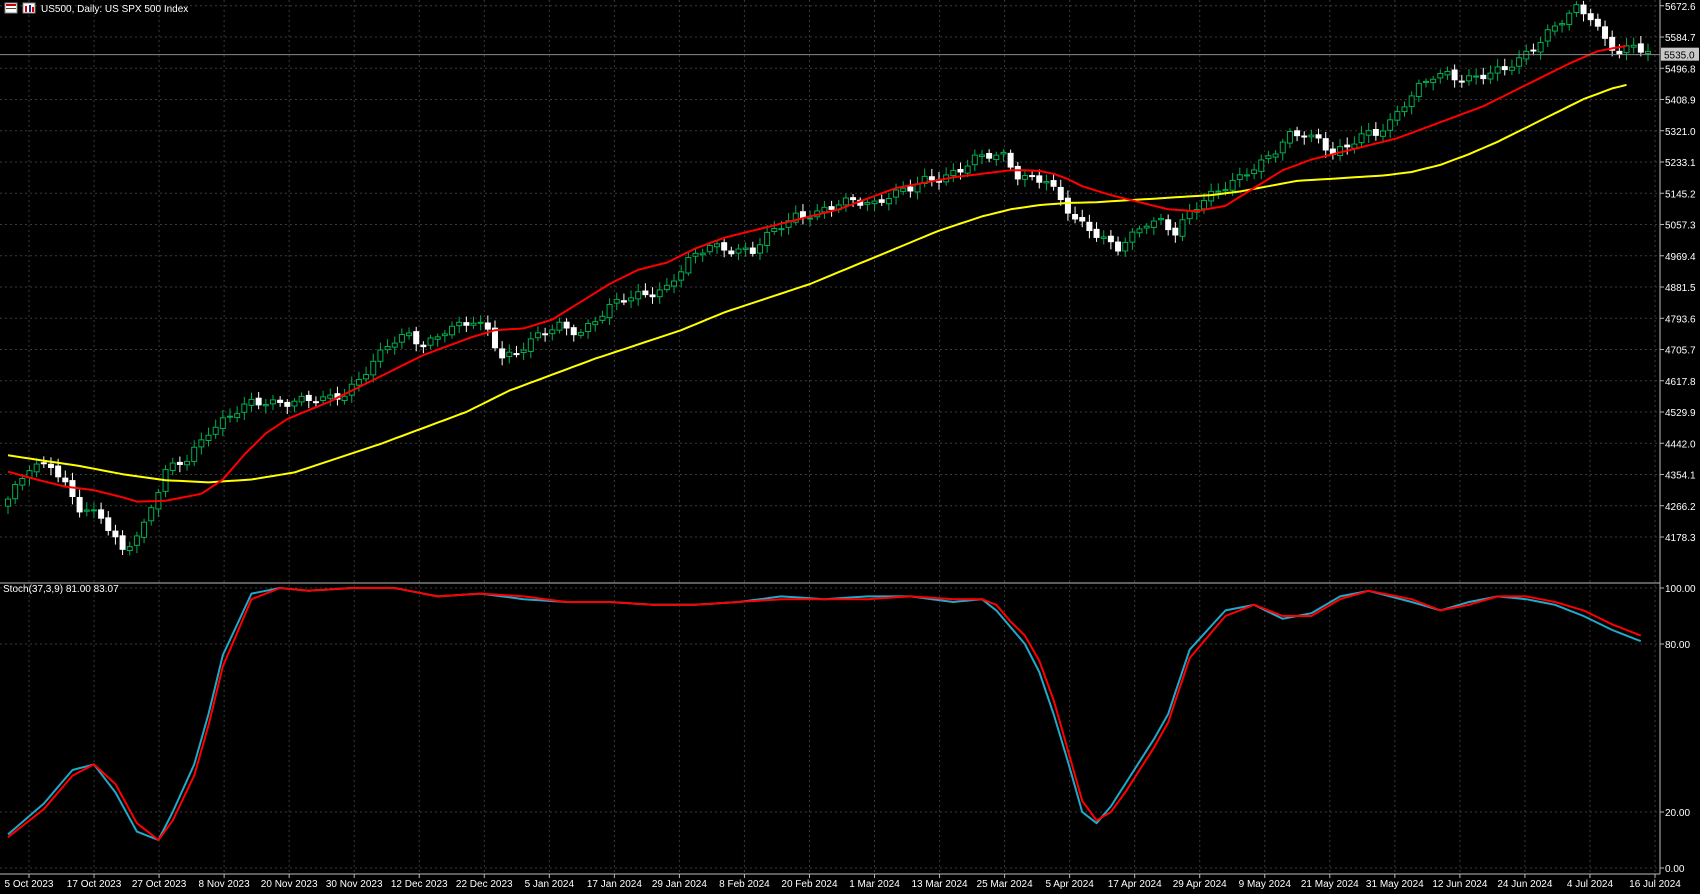 The height and width of the screenshot is (894, 1700). I want to click on chart-type-icon, so click(29, 8).